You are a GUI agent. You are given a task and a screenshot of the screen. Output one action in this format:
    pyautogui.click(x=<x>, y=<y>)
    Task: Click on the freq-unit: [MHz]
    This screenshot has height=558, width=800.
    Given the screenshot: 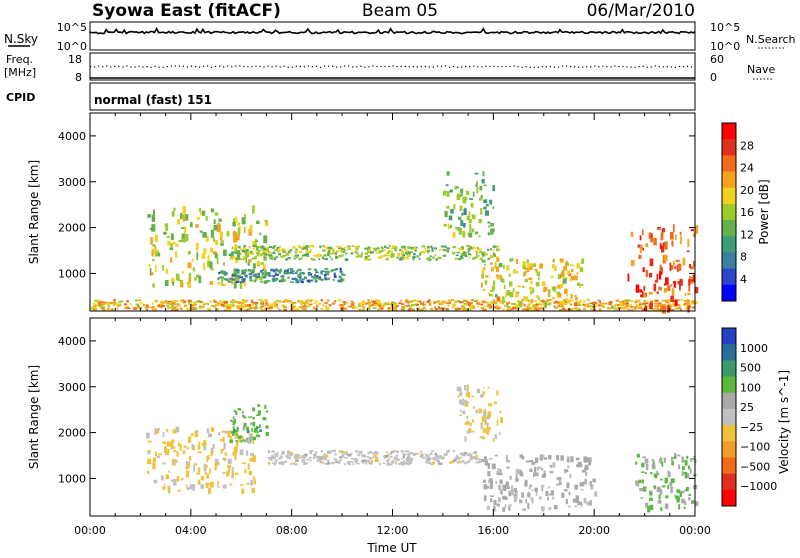 What is the action you would take?
    pyautogui.click(x=20, y=72)
    